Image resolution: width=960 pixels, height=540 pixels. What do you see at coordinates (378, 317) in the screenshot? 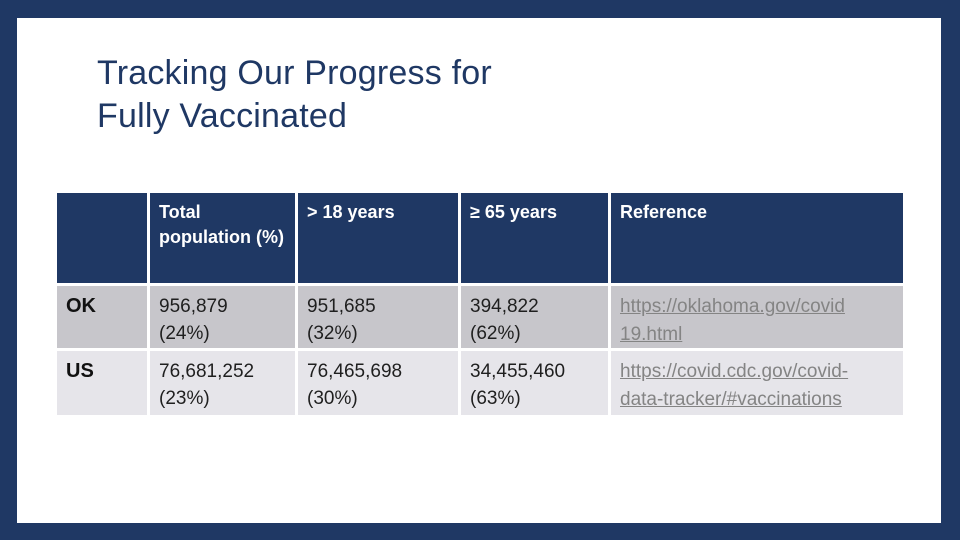
I see `cell-ok-over-18: 951,685 (32%)` at bounding box center [378, 317].